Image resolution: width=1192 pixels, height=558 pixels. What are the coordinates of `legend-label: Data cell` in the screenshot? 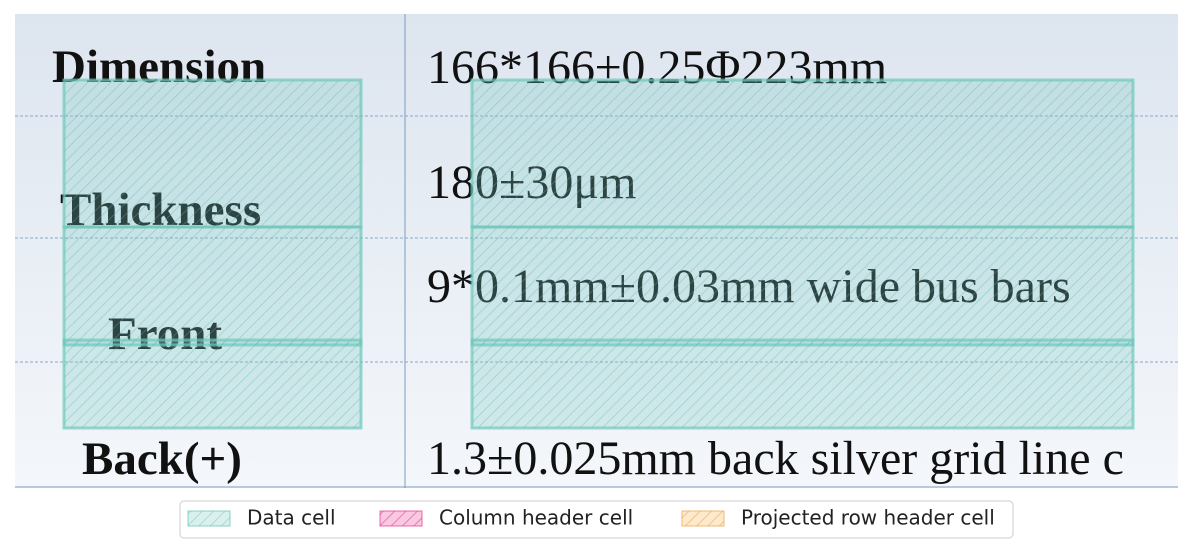 It's located at (291, 518).